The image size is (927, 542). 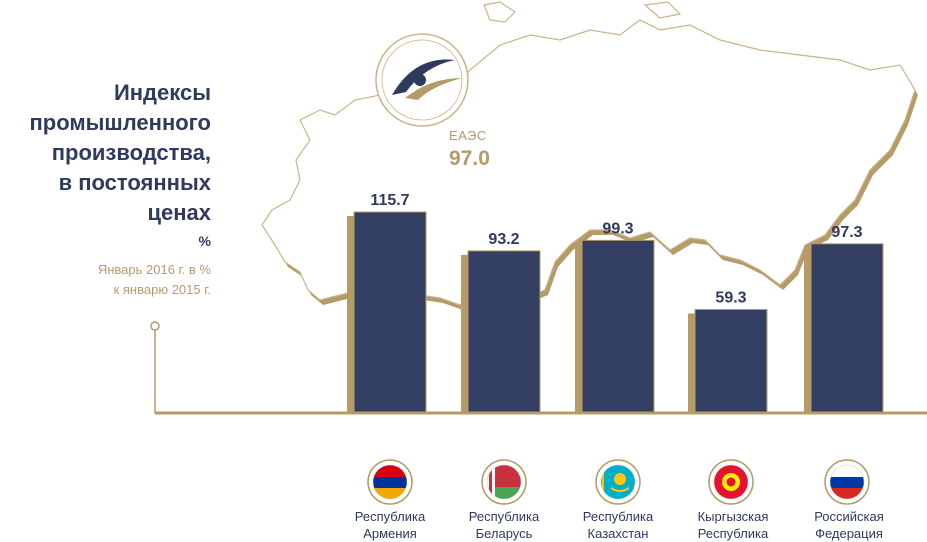 I want to click on eaeu-logo, so click(x=422, y=80).